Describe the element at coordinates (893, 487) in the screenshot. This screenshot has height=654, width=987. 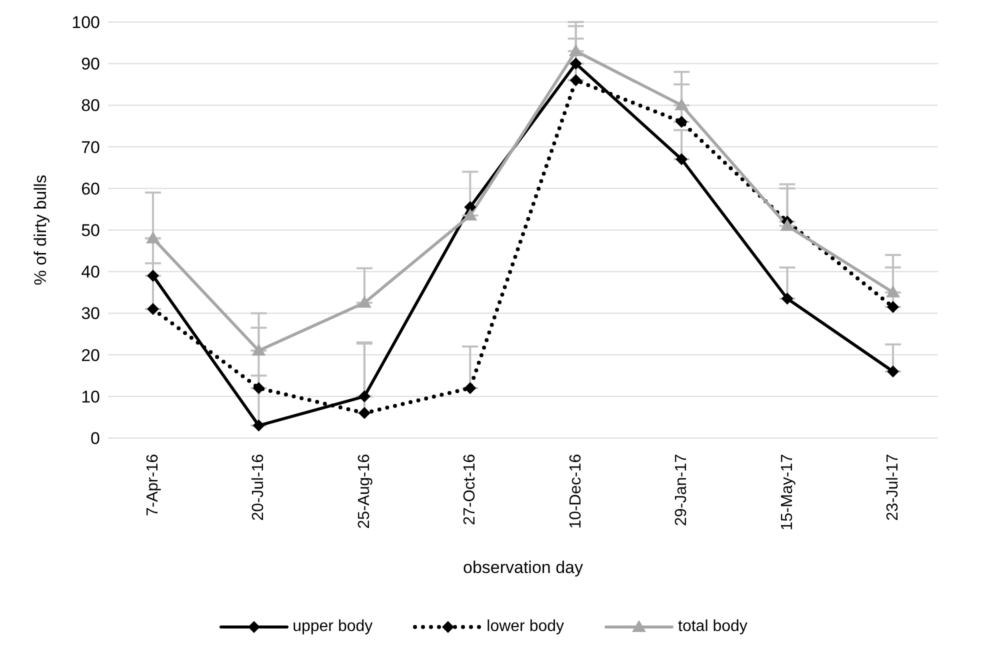
I see `x-tick-label: 23-Jul-17` at that location.